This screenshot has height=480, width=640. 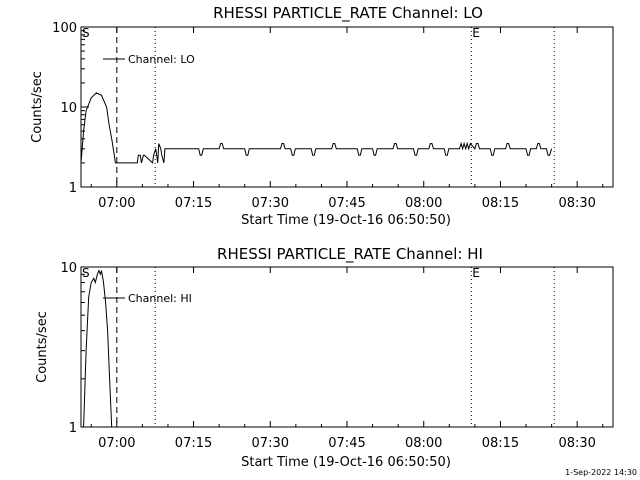 I want to click on hi-end-marker: E, so click(x=476, y=273).